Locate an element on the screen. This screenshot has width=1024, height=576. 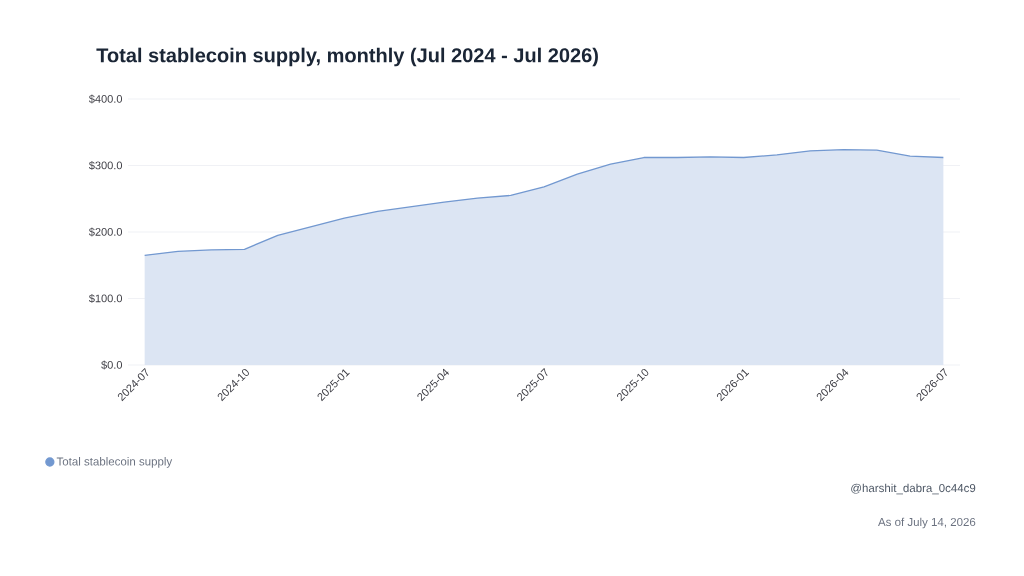
y-tick-label: $400.0 is located at coordinates (105, 99).